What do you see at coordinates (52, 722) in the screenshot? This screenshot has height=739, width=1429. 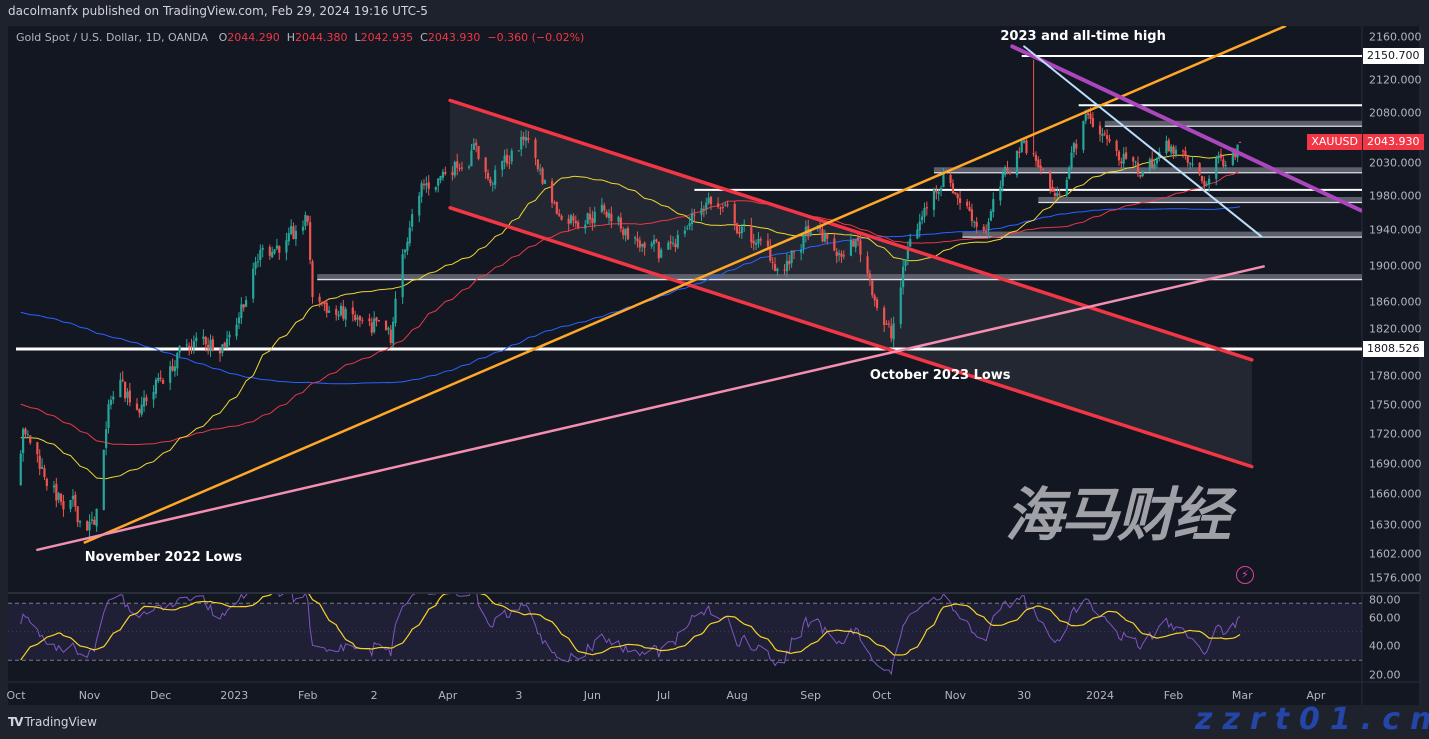 I see `tradingview-logo: TV TradingView` at bounding box center [52, 722].